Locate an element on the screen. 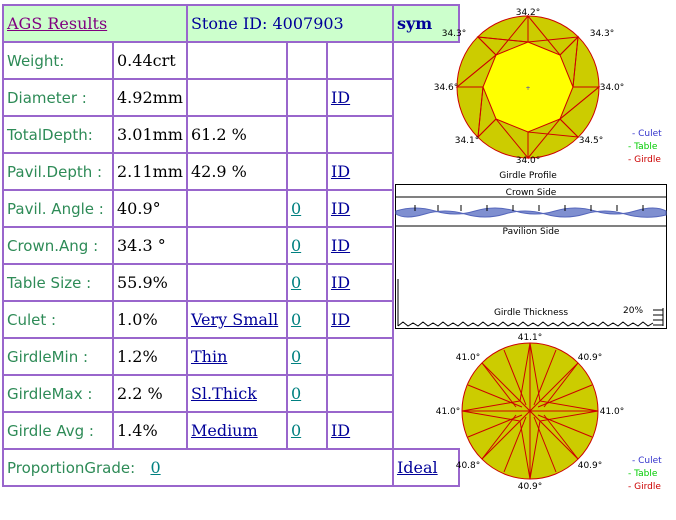 Image resolution: width=676 pixels, height=520 pixels. crown-angle-top-right: 34.3° is located at coordinates (602, 34).